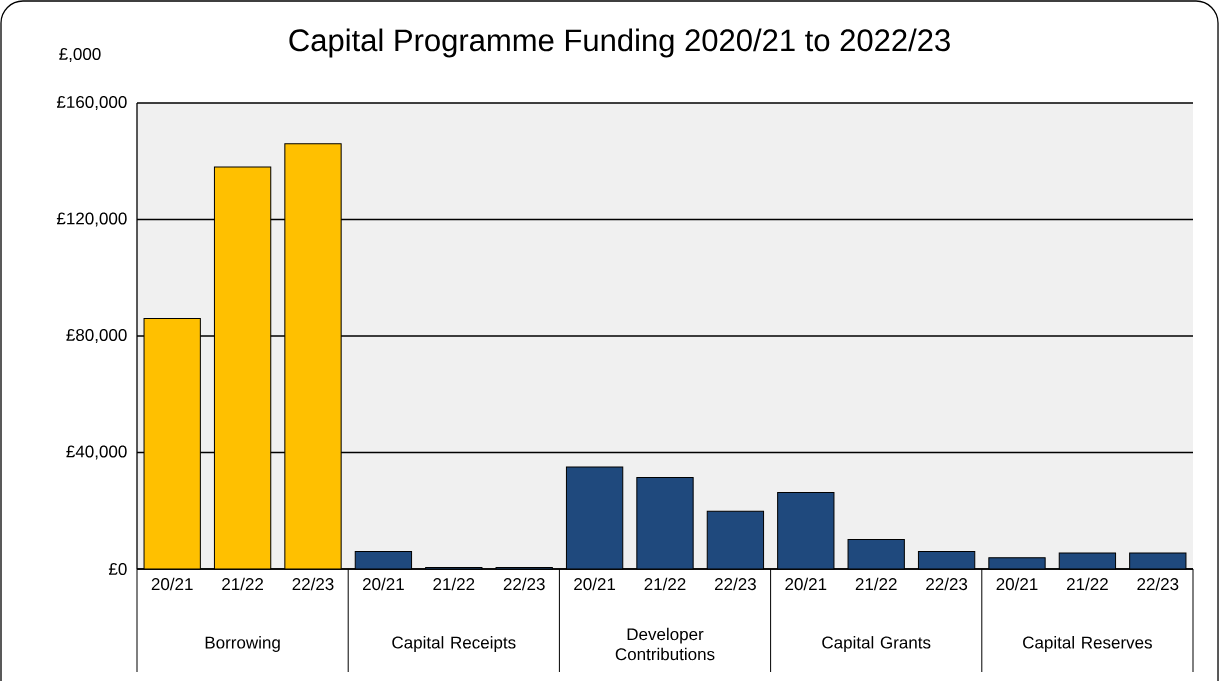  Describe the element at coordinates (80, 55) in the screenshot. I see `y-axis-title: £,000` at that location.